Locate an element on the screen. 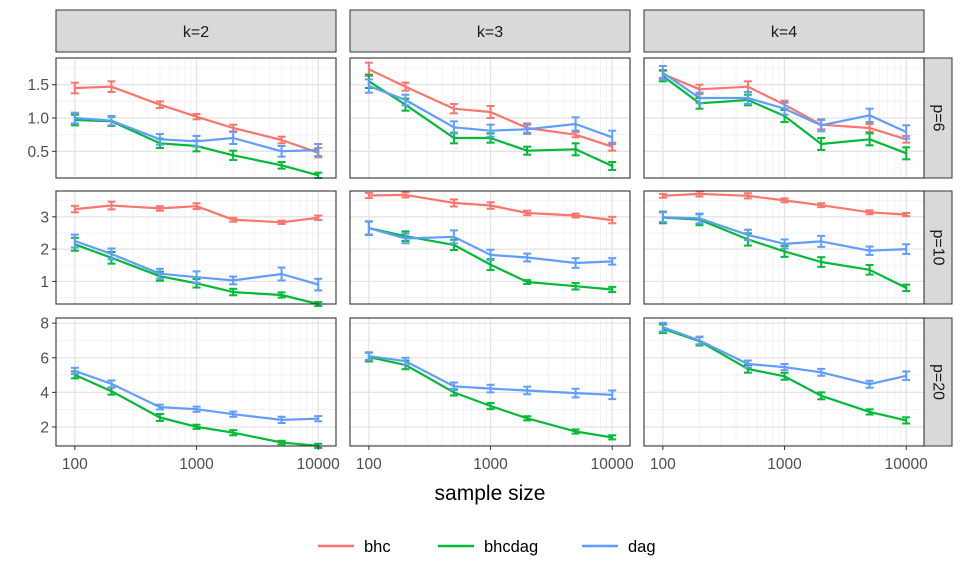  panel-p=6-k=4 is located at coordinates (784, 113).